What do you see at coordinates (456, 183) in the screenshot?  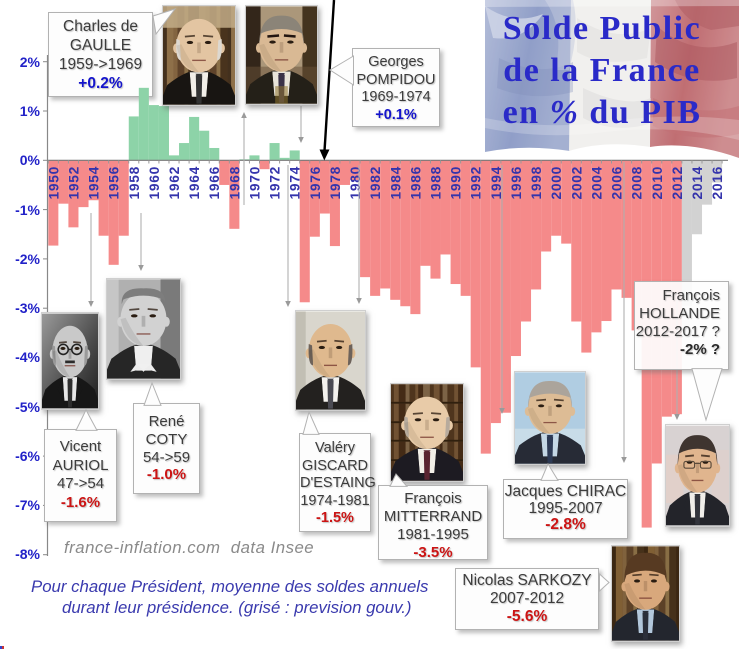 I see `svg-text: 1990` at bounding box center [456, 183].